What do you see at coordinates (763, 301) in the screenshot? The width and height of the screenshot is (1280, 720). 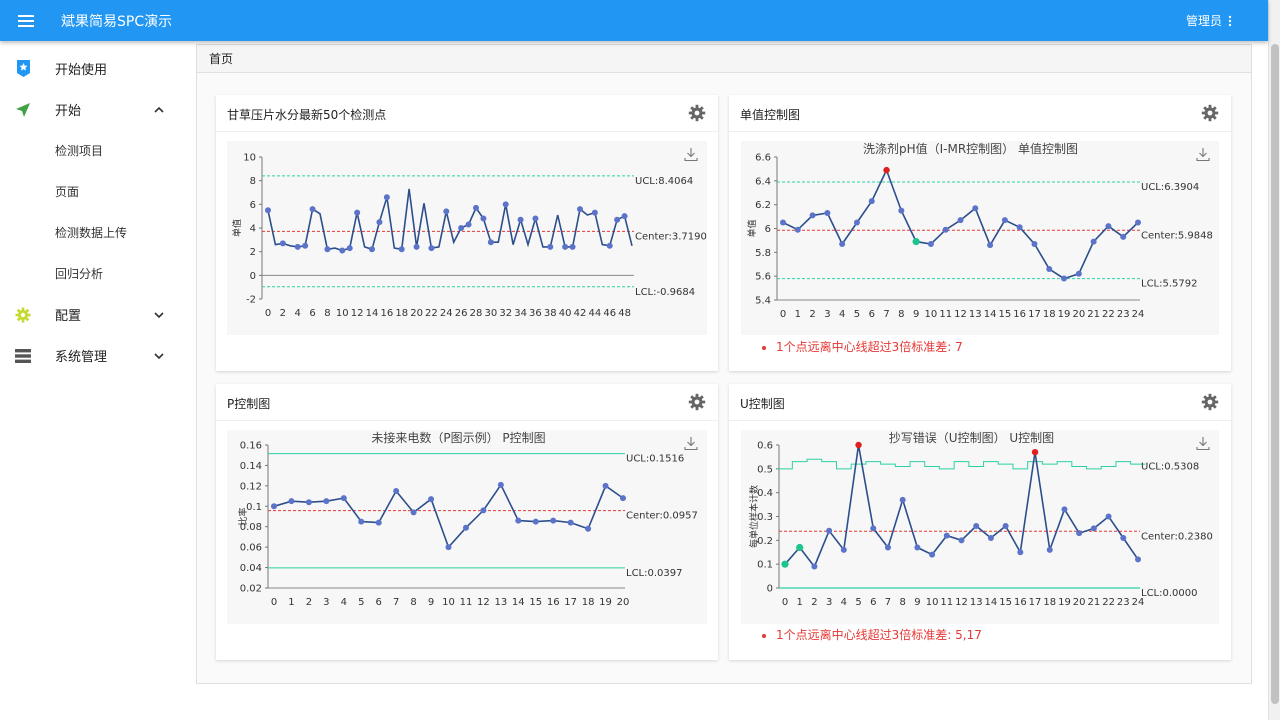 I see `y-tick-label: 5.4` at bounding box center [763, 301].